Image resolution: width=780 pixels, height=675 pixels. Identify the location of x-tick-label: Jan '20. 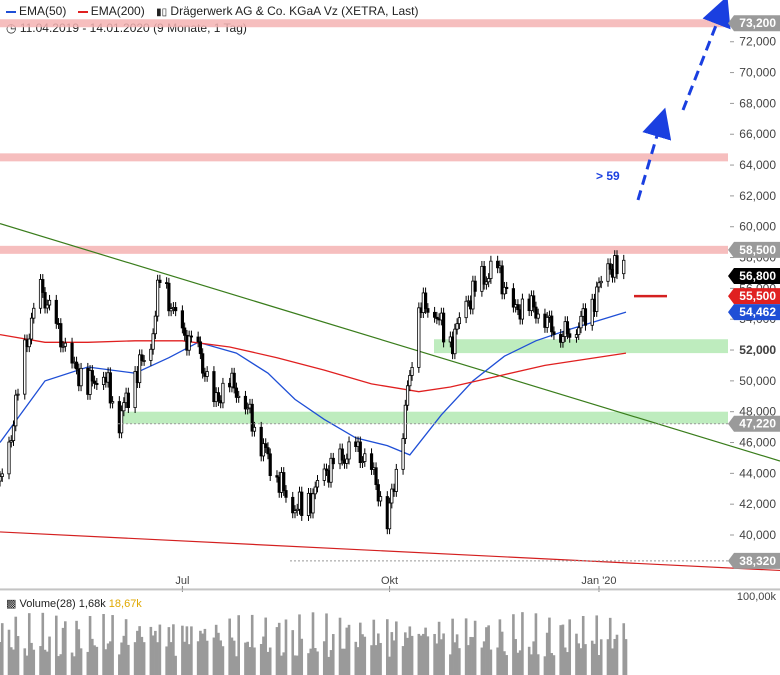
(598, 581).